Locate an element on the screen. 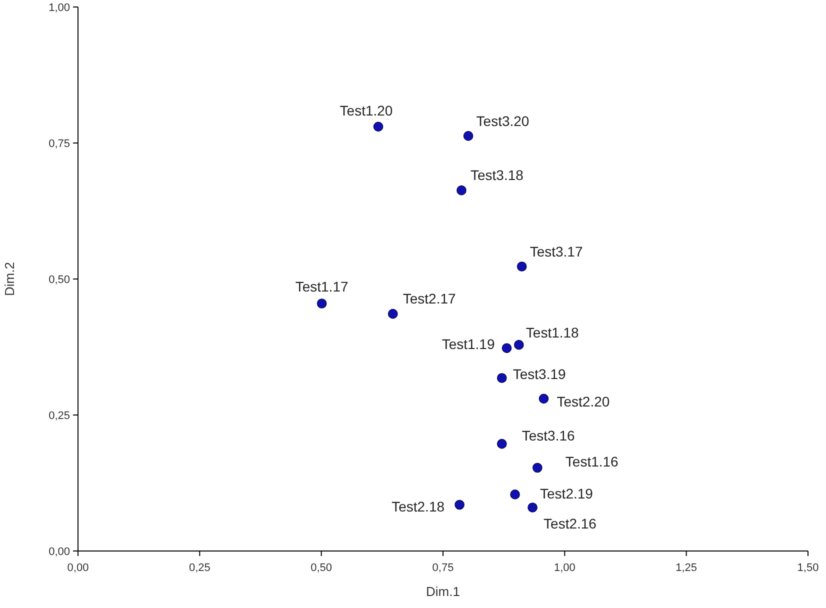 The height and width of the screenshot is (608, 826). annotation: Test3.19 is located at coordinates (539, 374).